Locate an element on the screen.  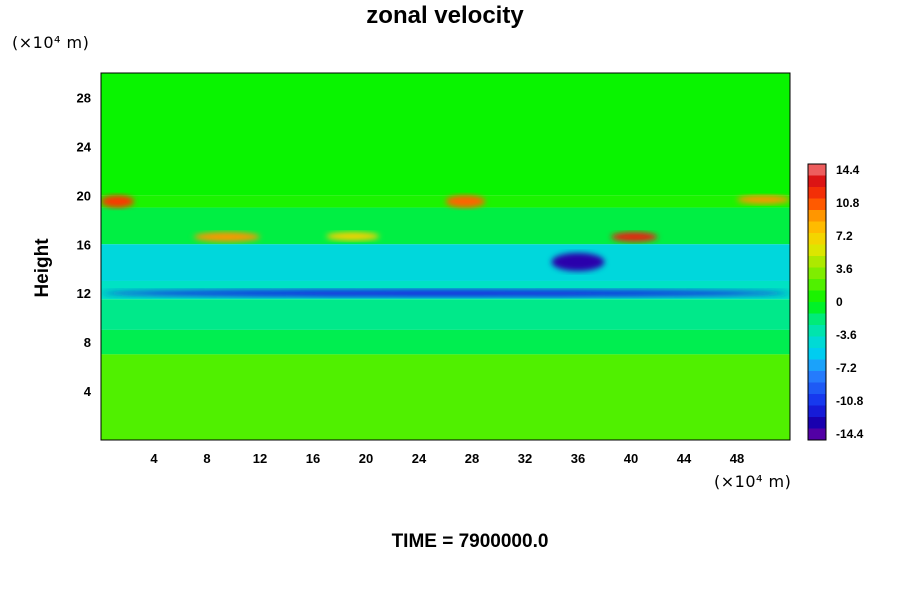
colorbar-tick-label: -10.8 is located at coordinates (850, 401).